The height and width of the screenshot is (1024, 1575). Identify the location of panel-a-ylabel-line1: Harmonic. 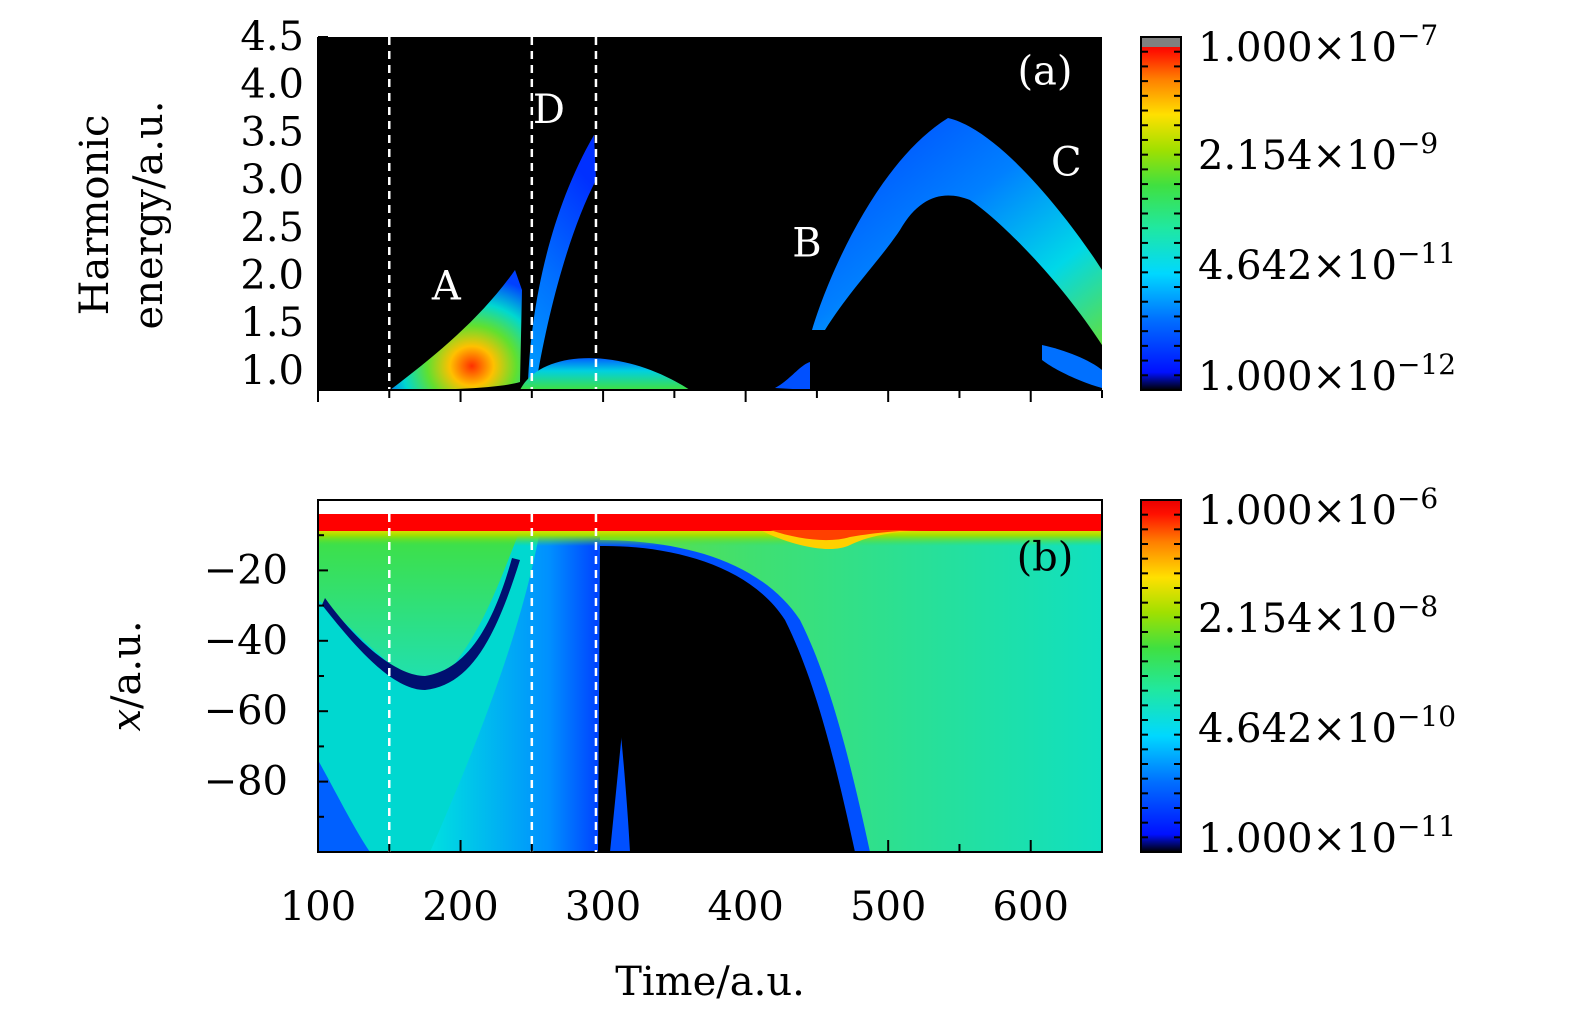
(95, 215).